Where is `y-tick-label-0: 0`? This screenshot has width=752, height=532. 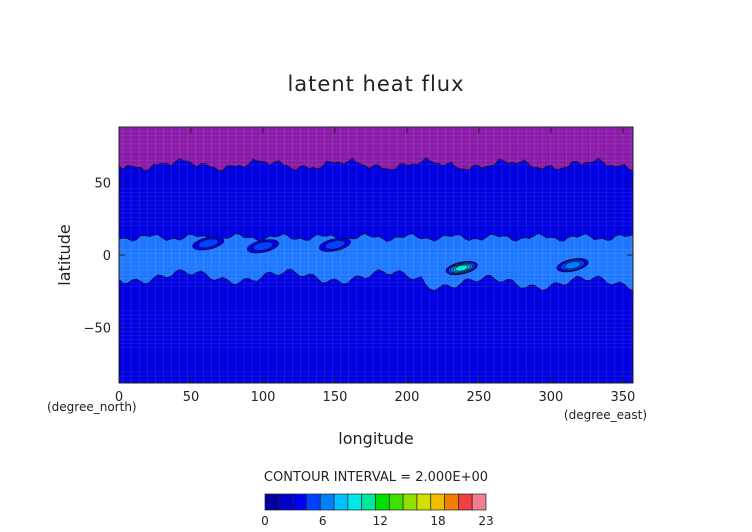 y-tick-label-0: 0 is located at coordinates (107, 256).